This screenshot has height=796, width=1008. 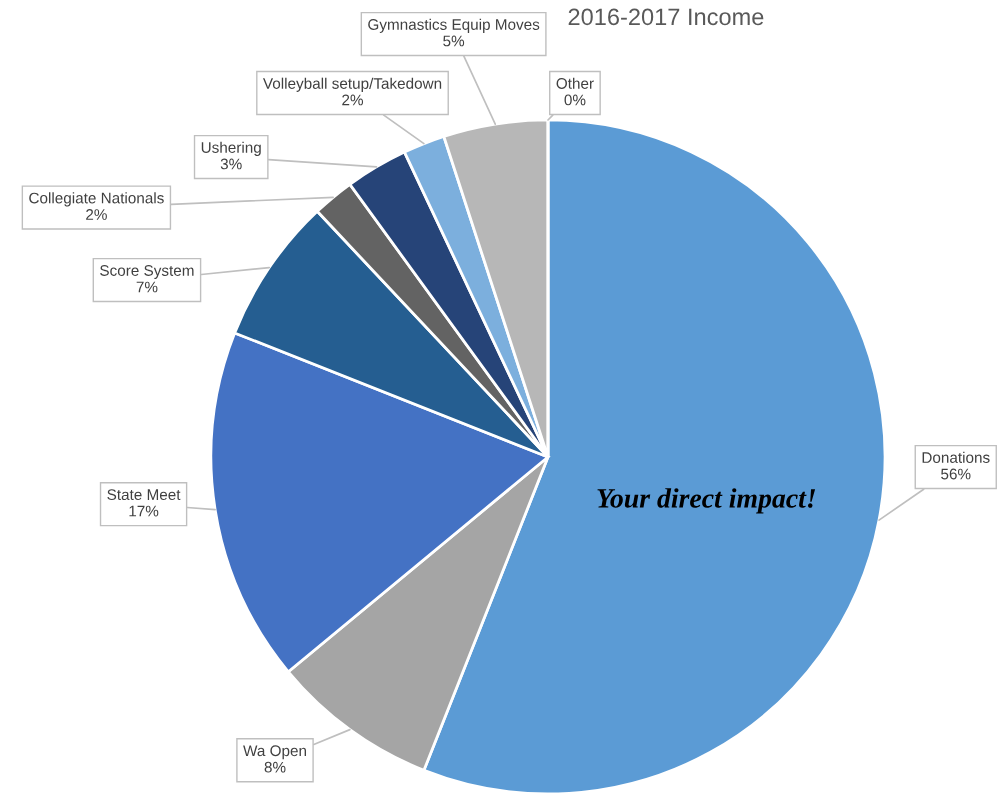 I want to click on data-label: 7%, so click(x=147, y=287).